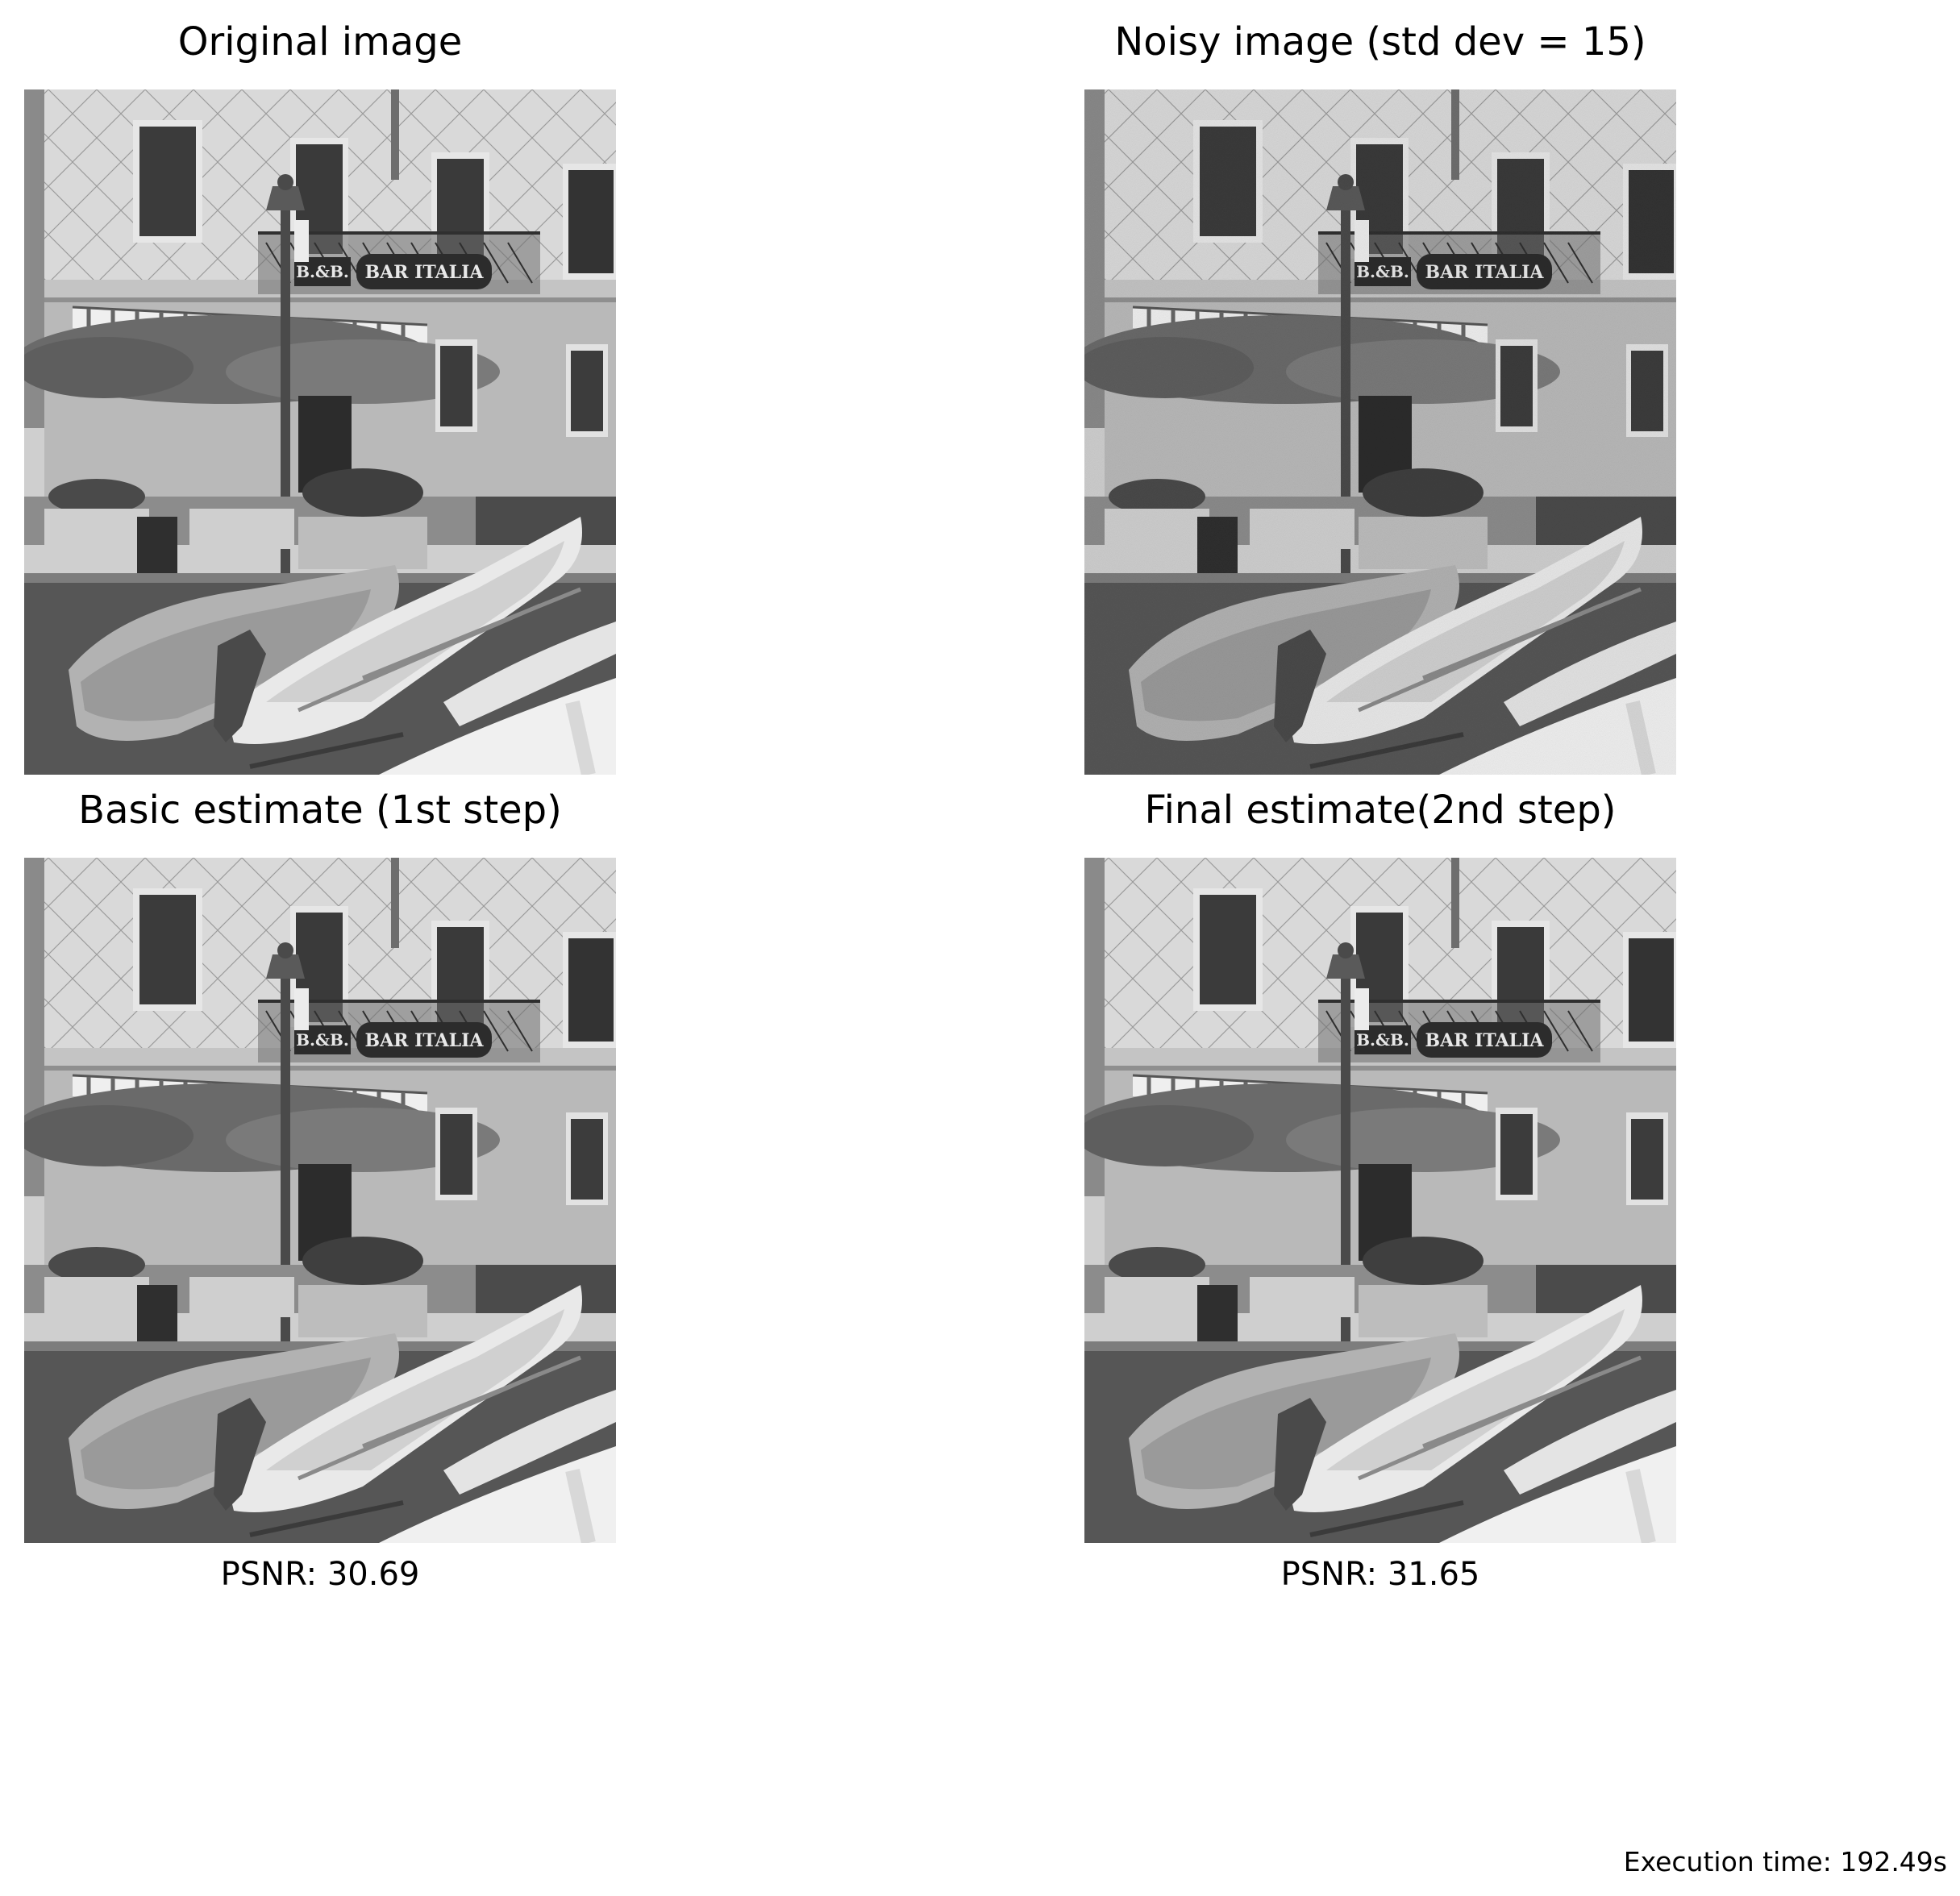 The height and width of the screenshot is (1896, 1960). Describe the element at coordinates (1380, 1200) in the screenshot. I see `final-estimate-image: B.&B. BAR ITALIA` at that location.